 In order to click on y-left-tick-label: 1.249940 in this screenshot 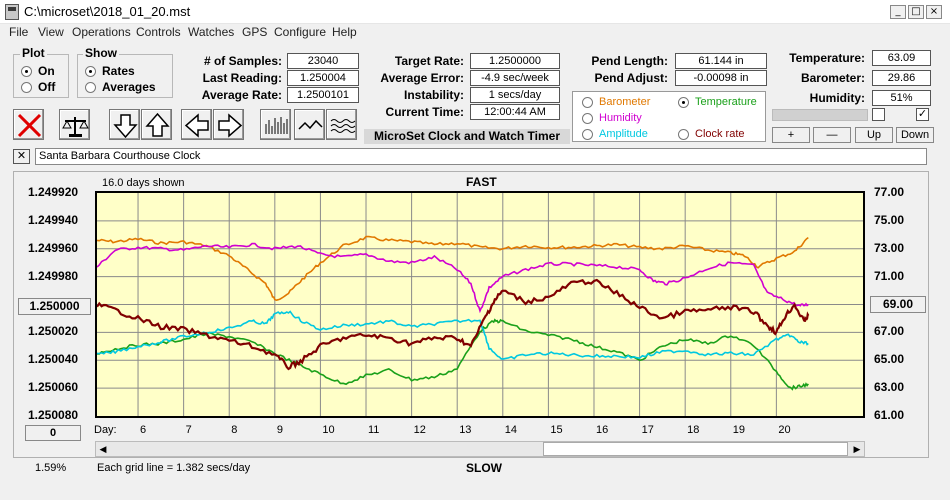, I will do `click(53, 219)`.